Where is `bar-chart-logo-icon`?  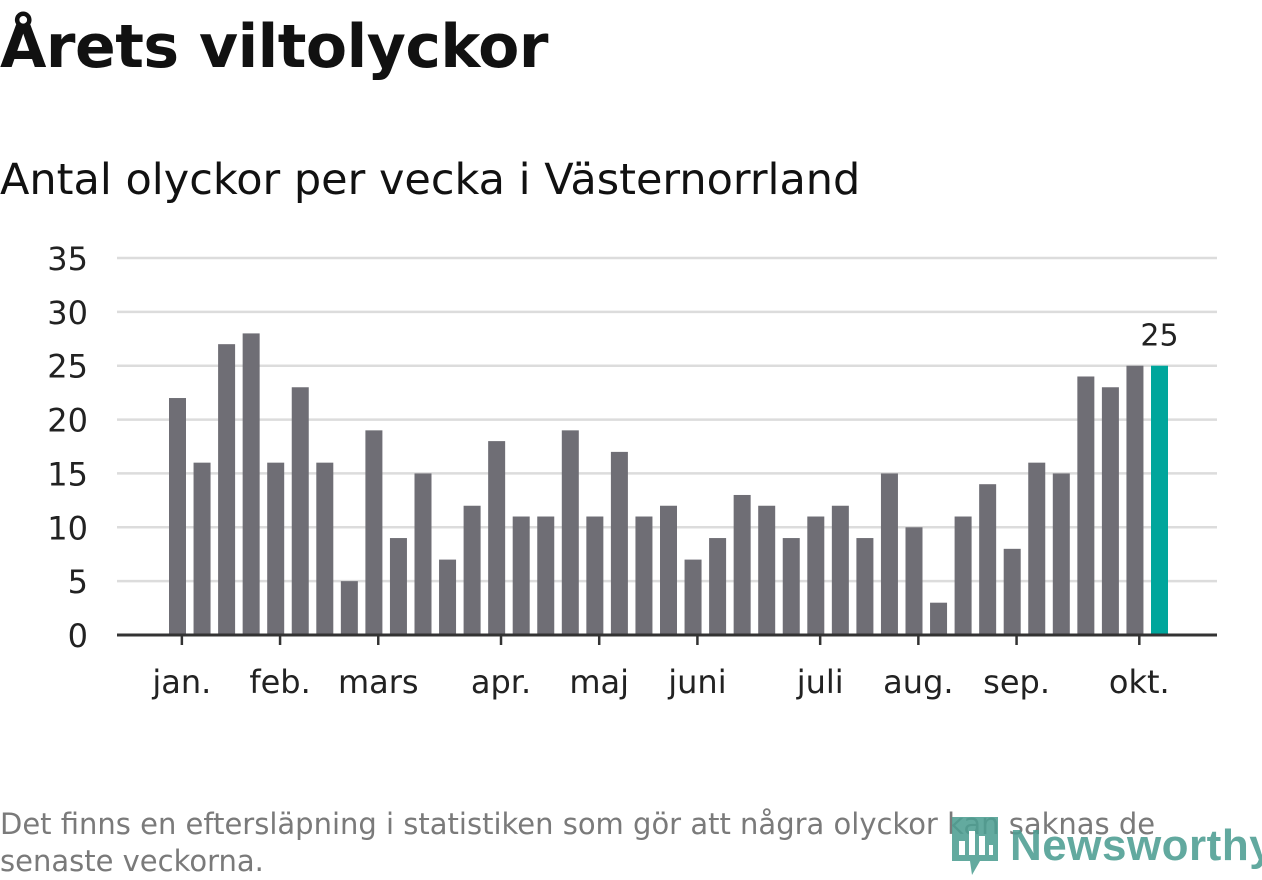
bar-chart-logo-icon is located at coordinates (975, 846).